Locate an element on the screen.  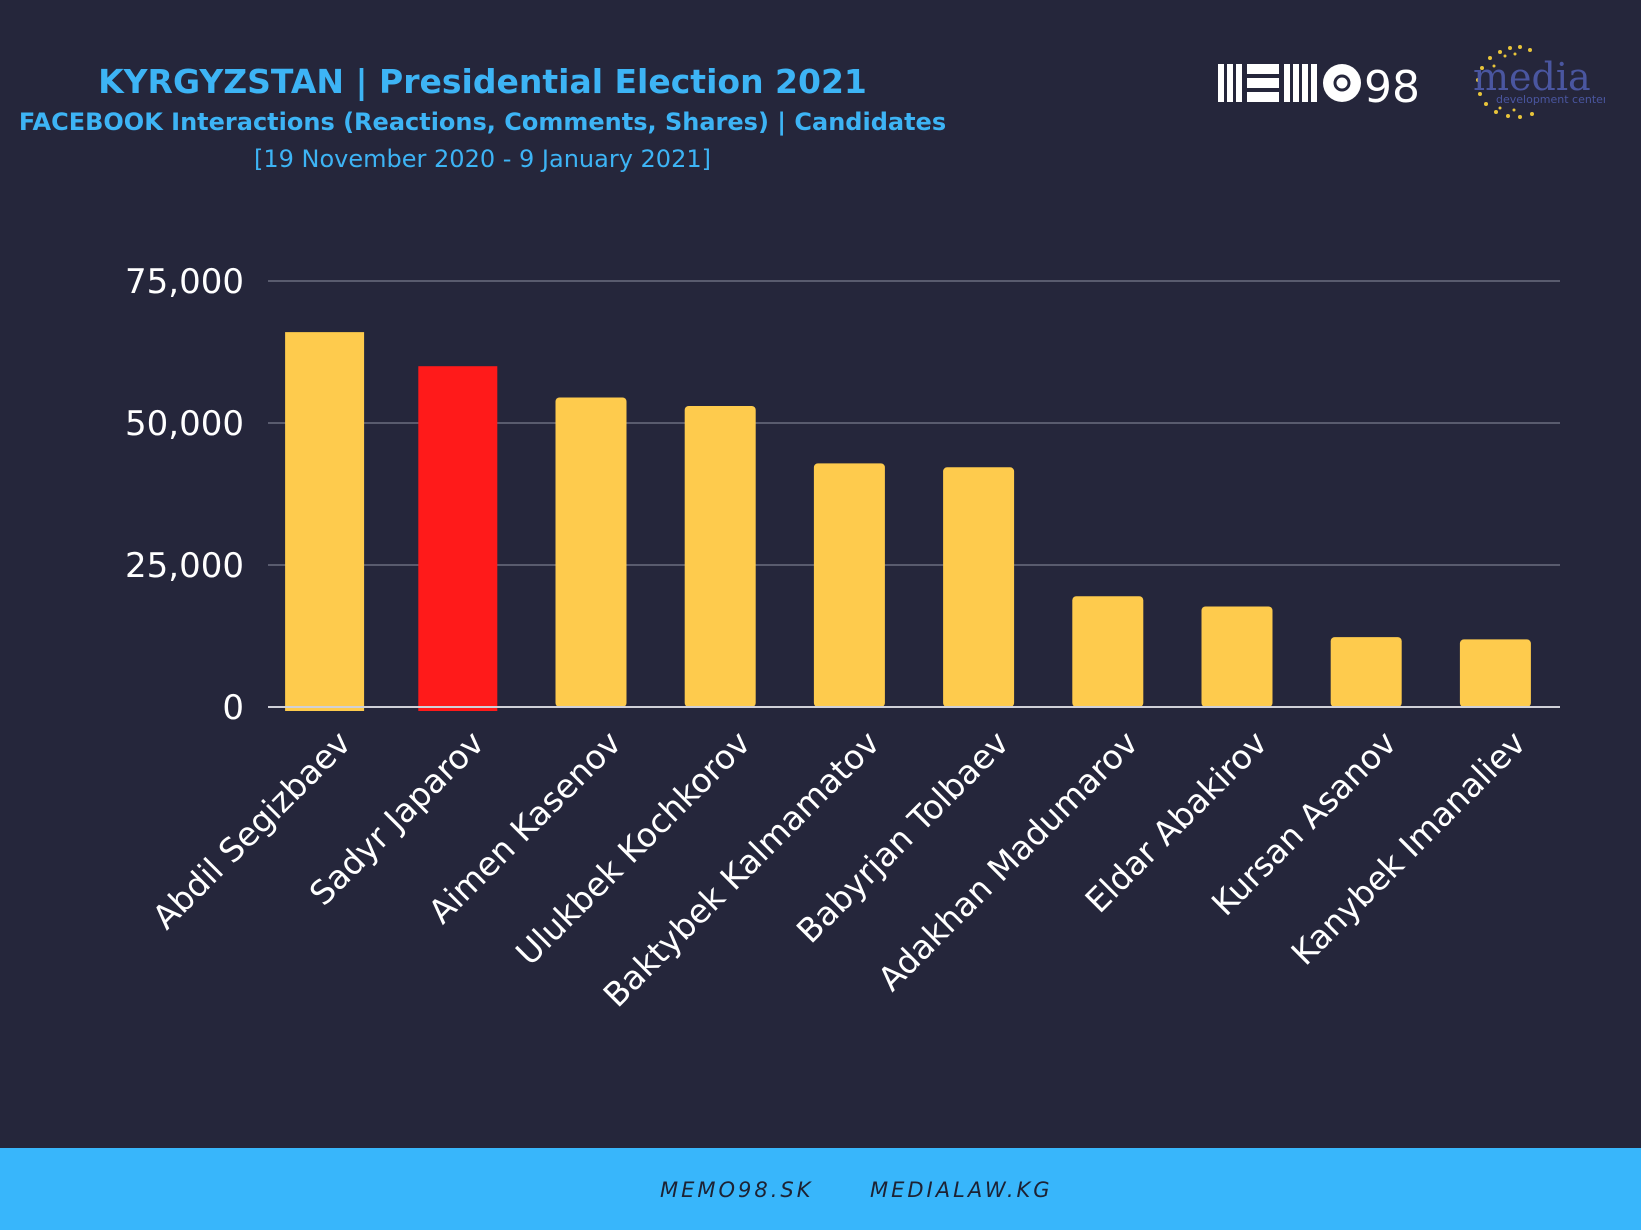
svg-text: media is located at coordinates (1532, 77).